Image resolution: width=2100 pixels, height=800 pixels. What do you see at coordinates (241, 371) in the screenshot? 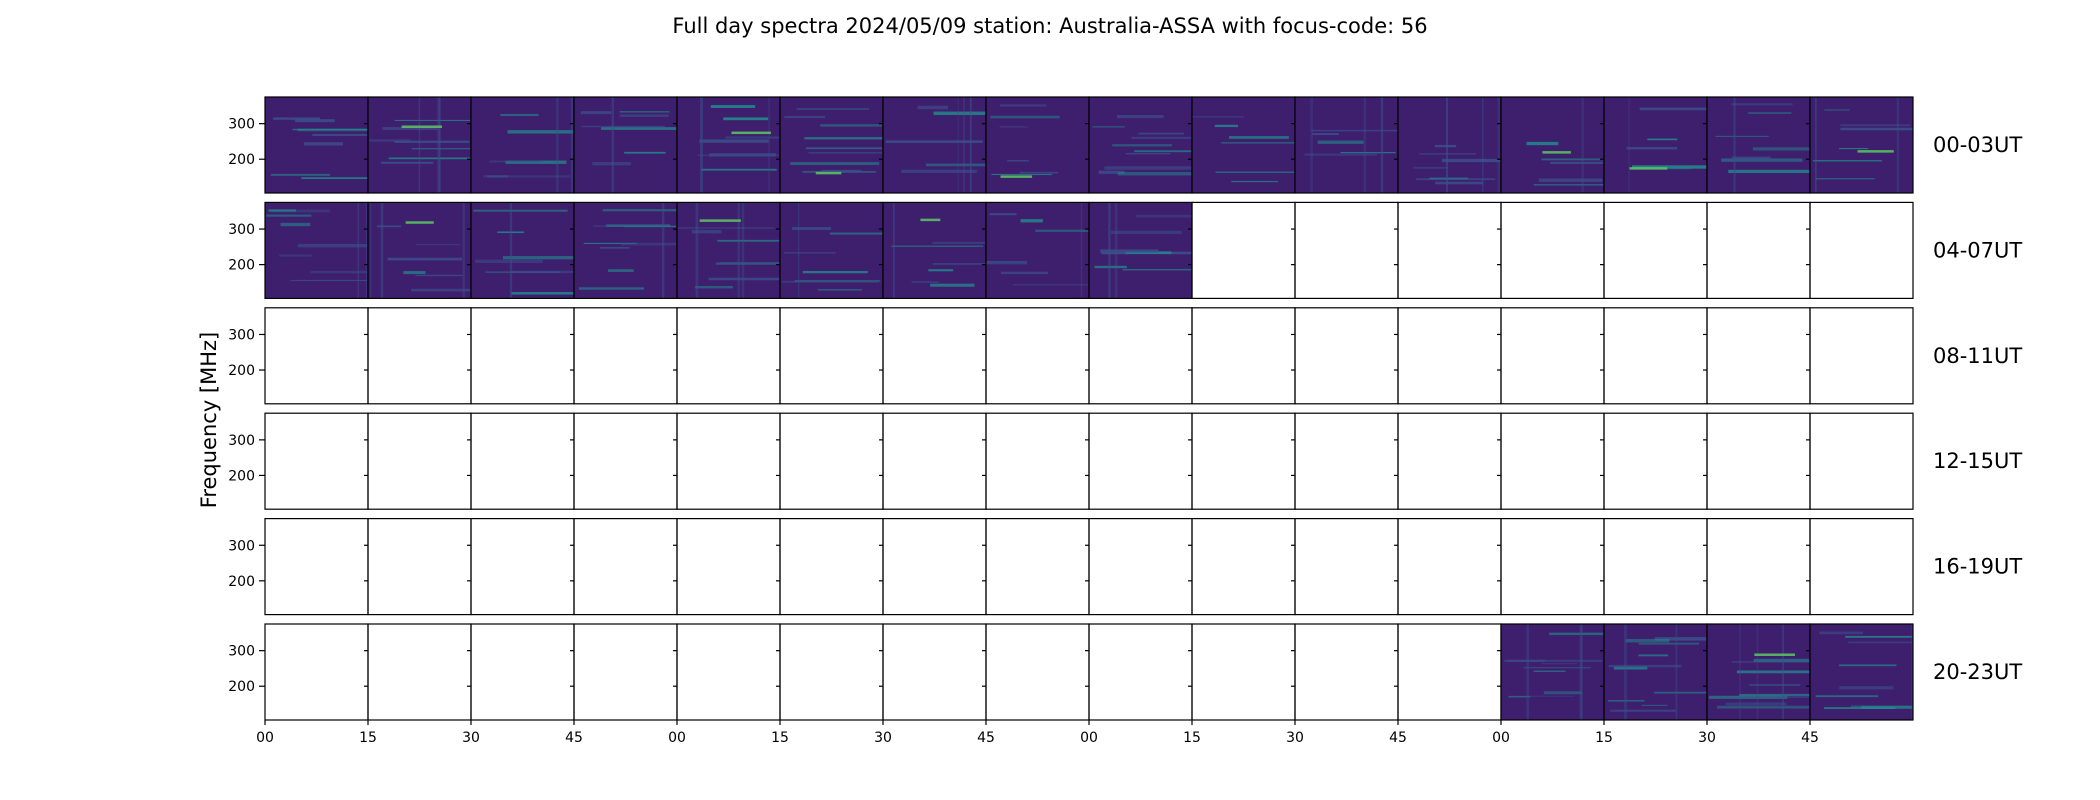
I see `y-tick-label: 200` at bounding box center [241, 371].